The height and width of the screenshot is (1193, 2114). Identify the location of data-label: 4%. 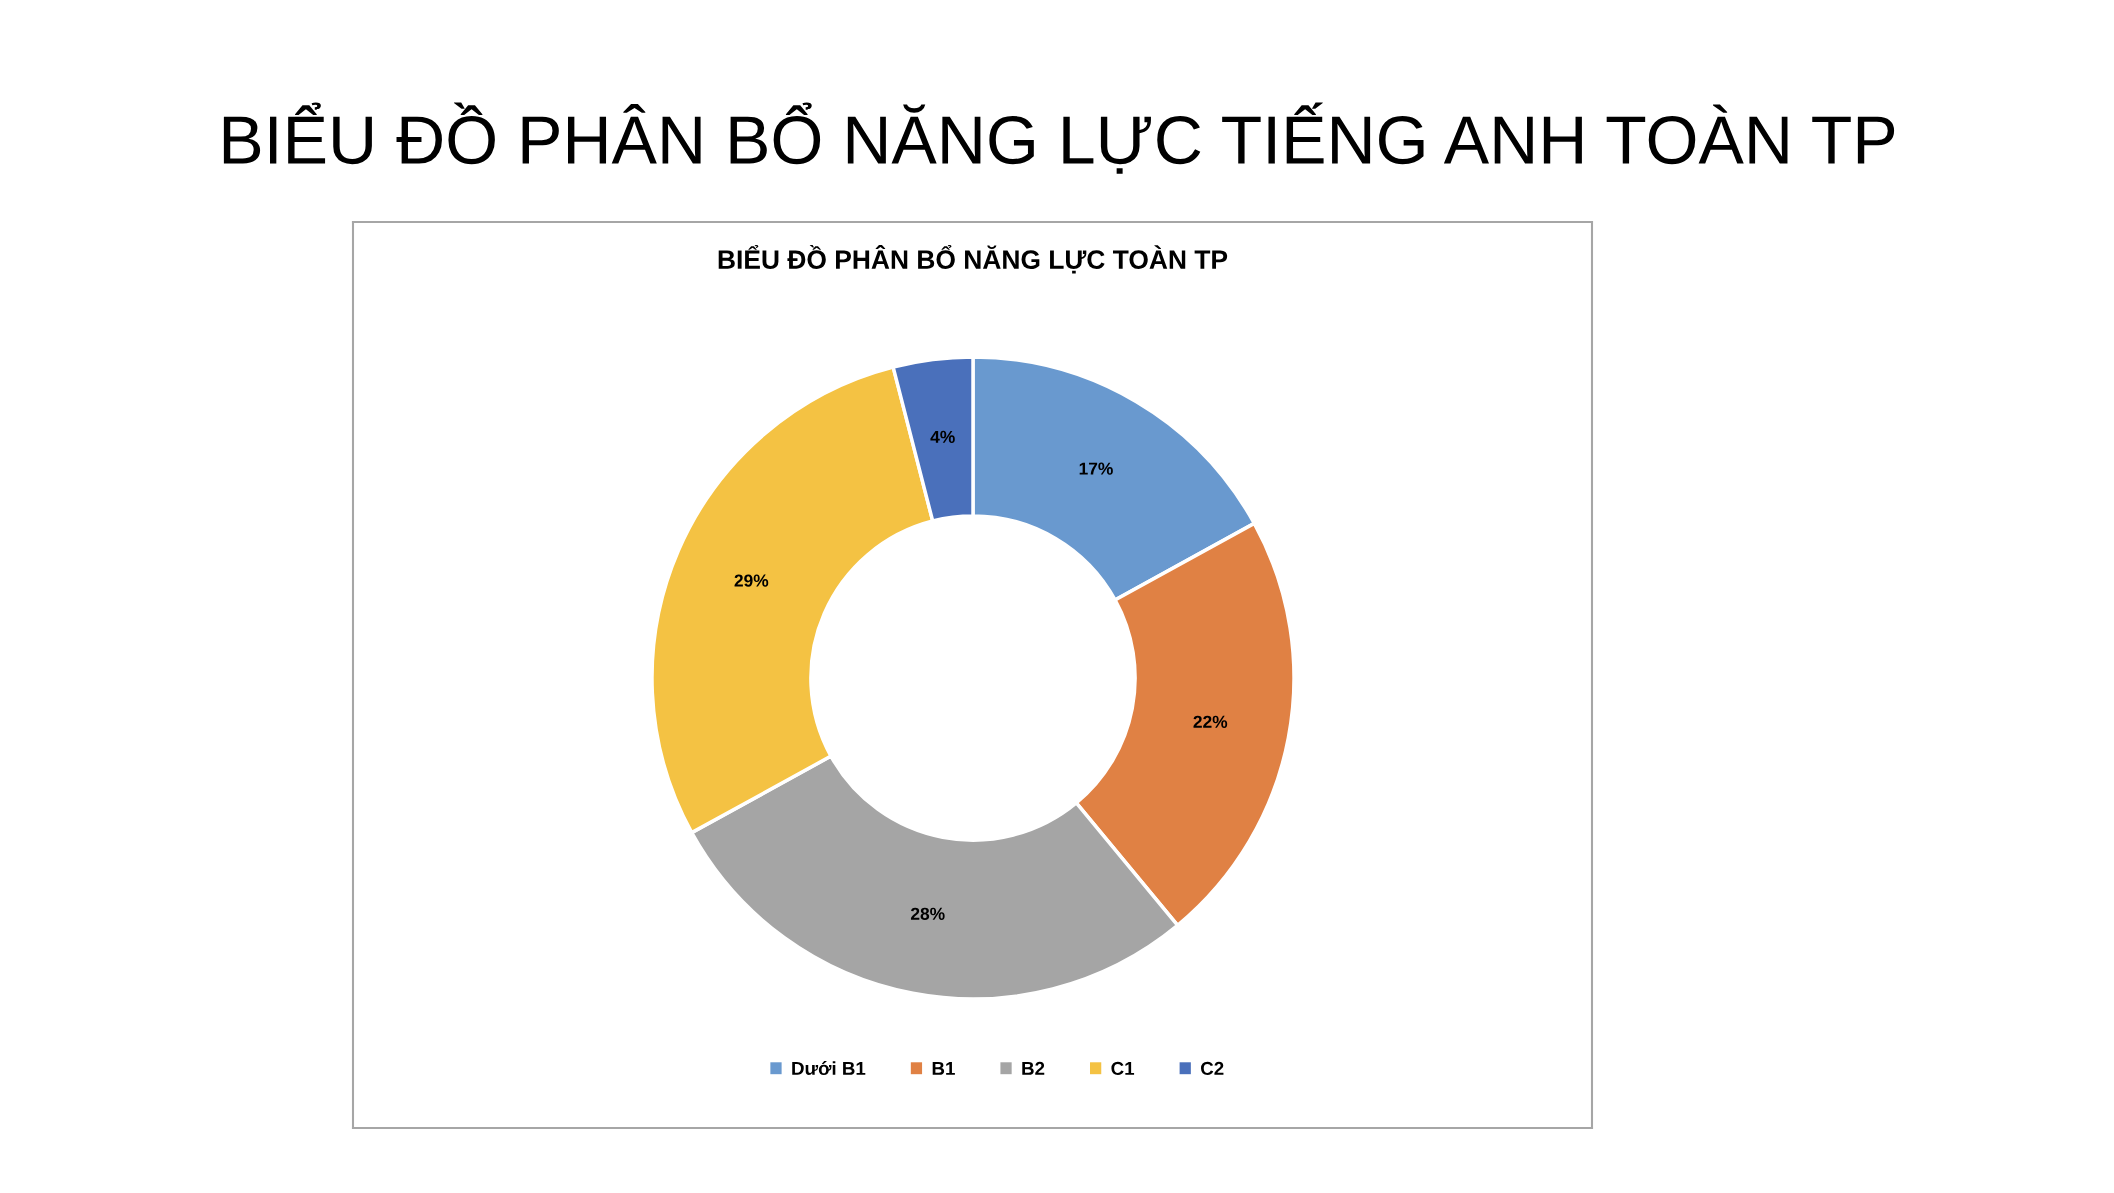
(942, 436).